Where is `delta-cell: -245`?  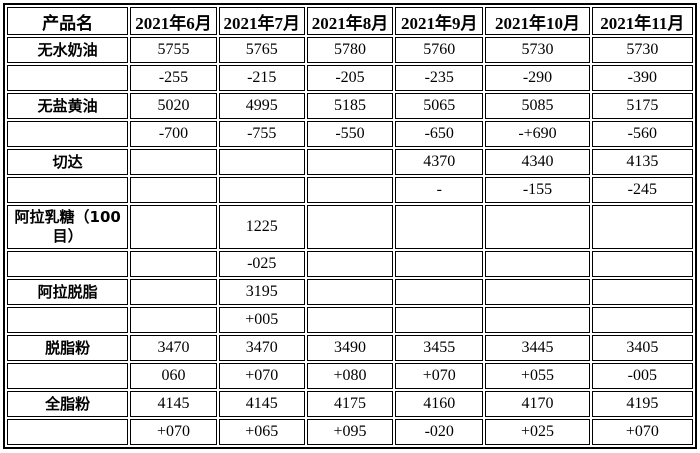
delta-cell: -245 is located at coordinates (642, 190).